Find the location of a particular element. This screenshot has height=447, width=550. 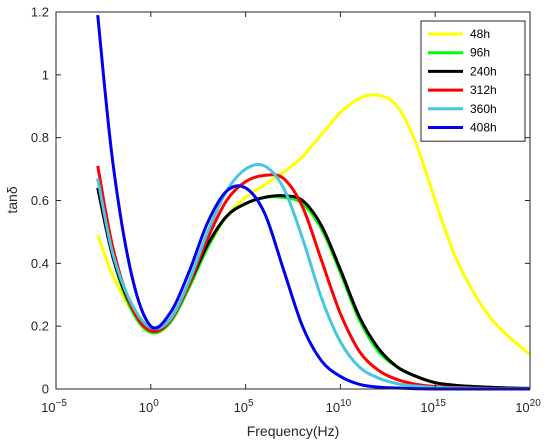

y-tick-label: 1.2 is located at coordinates (40, 12).